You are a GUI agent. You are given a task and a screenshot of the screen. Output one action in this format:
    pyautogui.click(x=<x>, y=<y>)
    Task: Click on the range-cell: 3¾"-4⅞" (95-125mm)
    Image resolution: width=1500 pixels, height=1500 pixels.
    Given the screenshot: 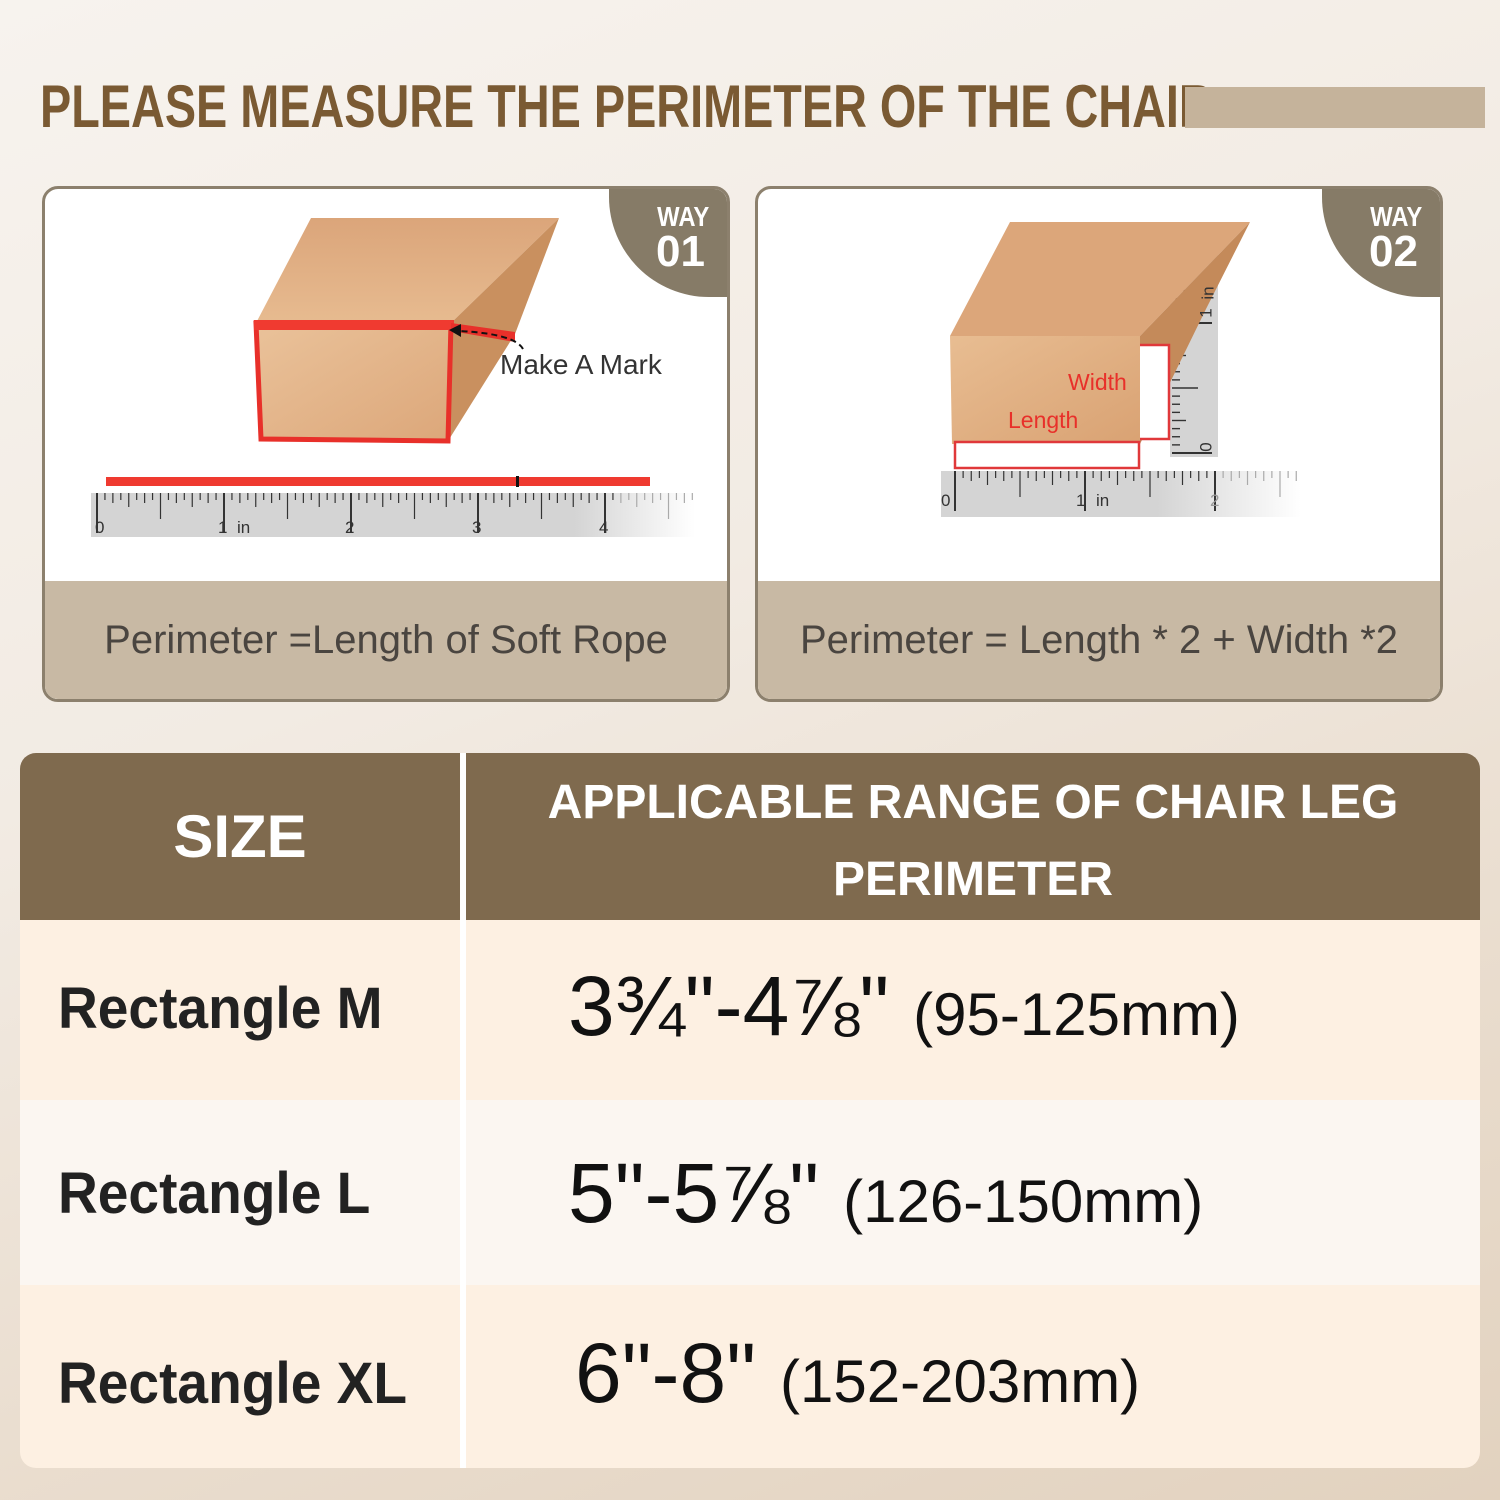 What is the action you would take?
    pyautogui.click(x=904, y=1006)
    